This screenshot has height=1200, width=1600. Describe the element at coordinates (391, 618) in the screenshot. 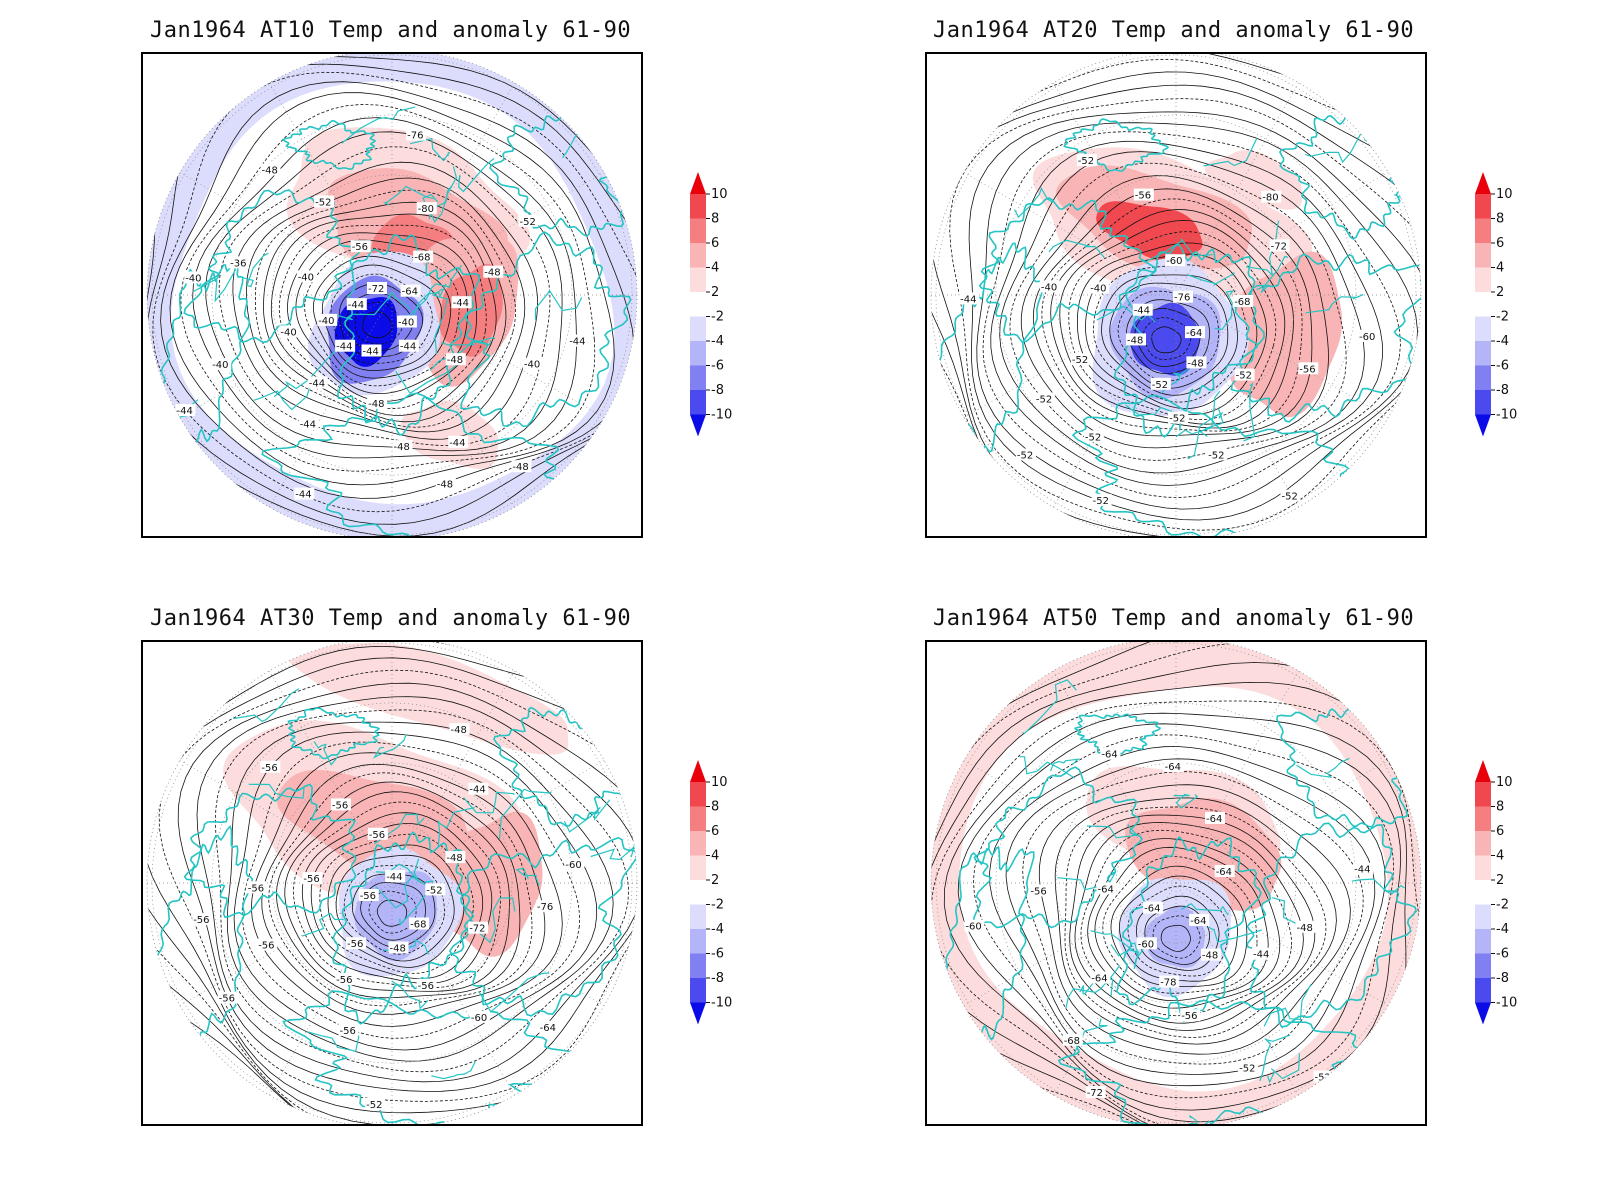

I see `panel-title: Jan1964 AT30 Temp and anomaly 61-90` at that location.